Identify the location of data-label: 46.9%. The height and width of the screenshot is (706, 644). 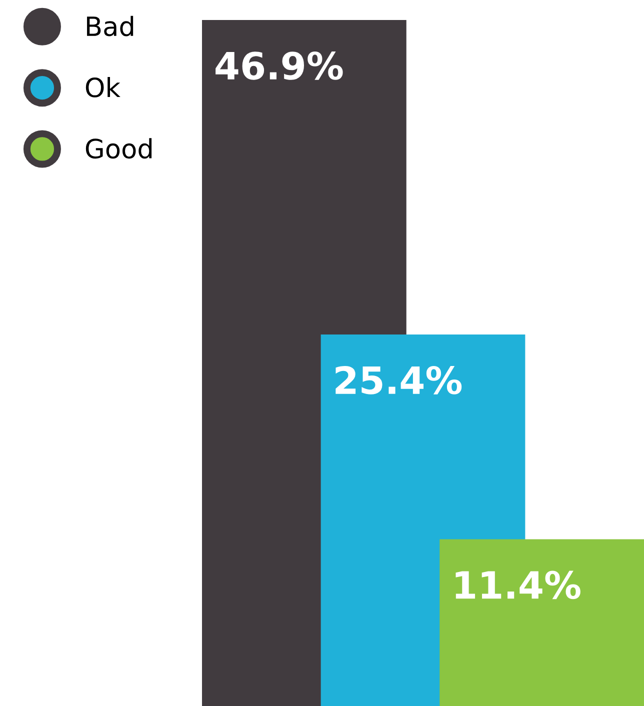
(279, 66).